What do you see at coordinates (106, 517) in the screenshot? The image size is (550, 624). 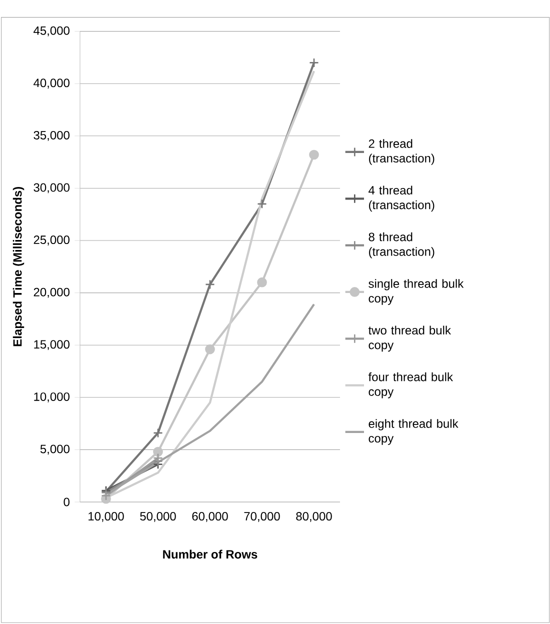 I see `x-tick-label: 10,000` at bounding box center [106, 517].